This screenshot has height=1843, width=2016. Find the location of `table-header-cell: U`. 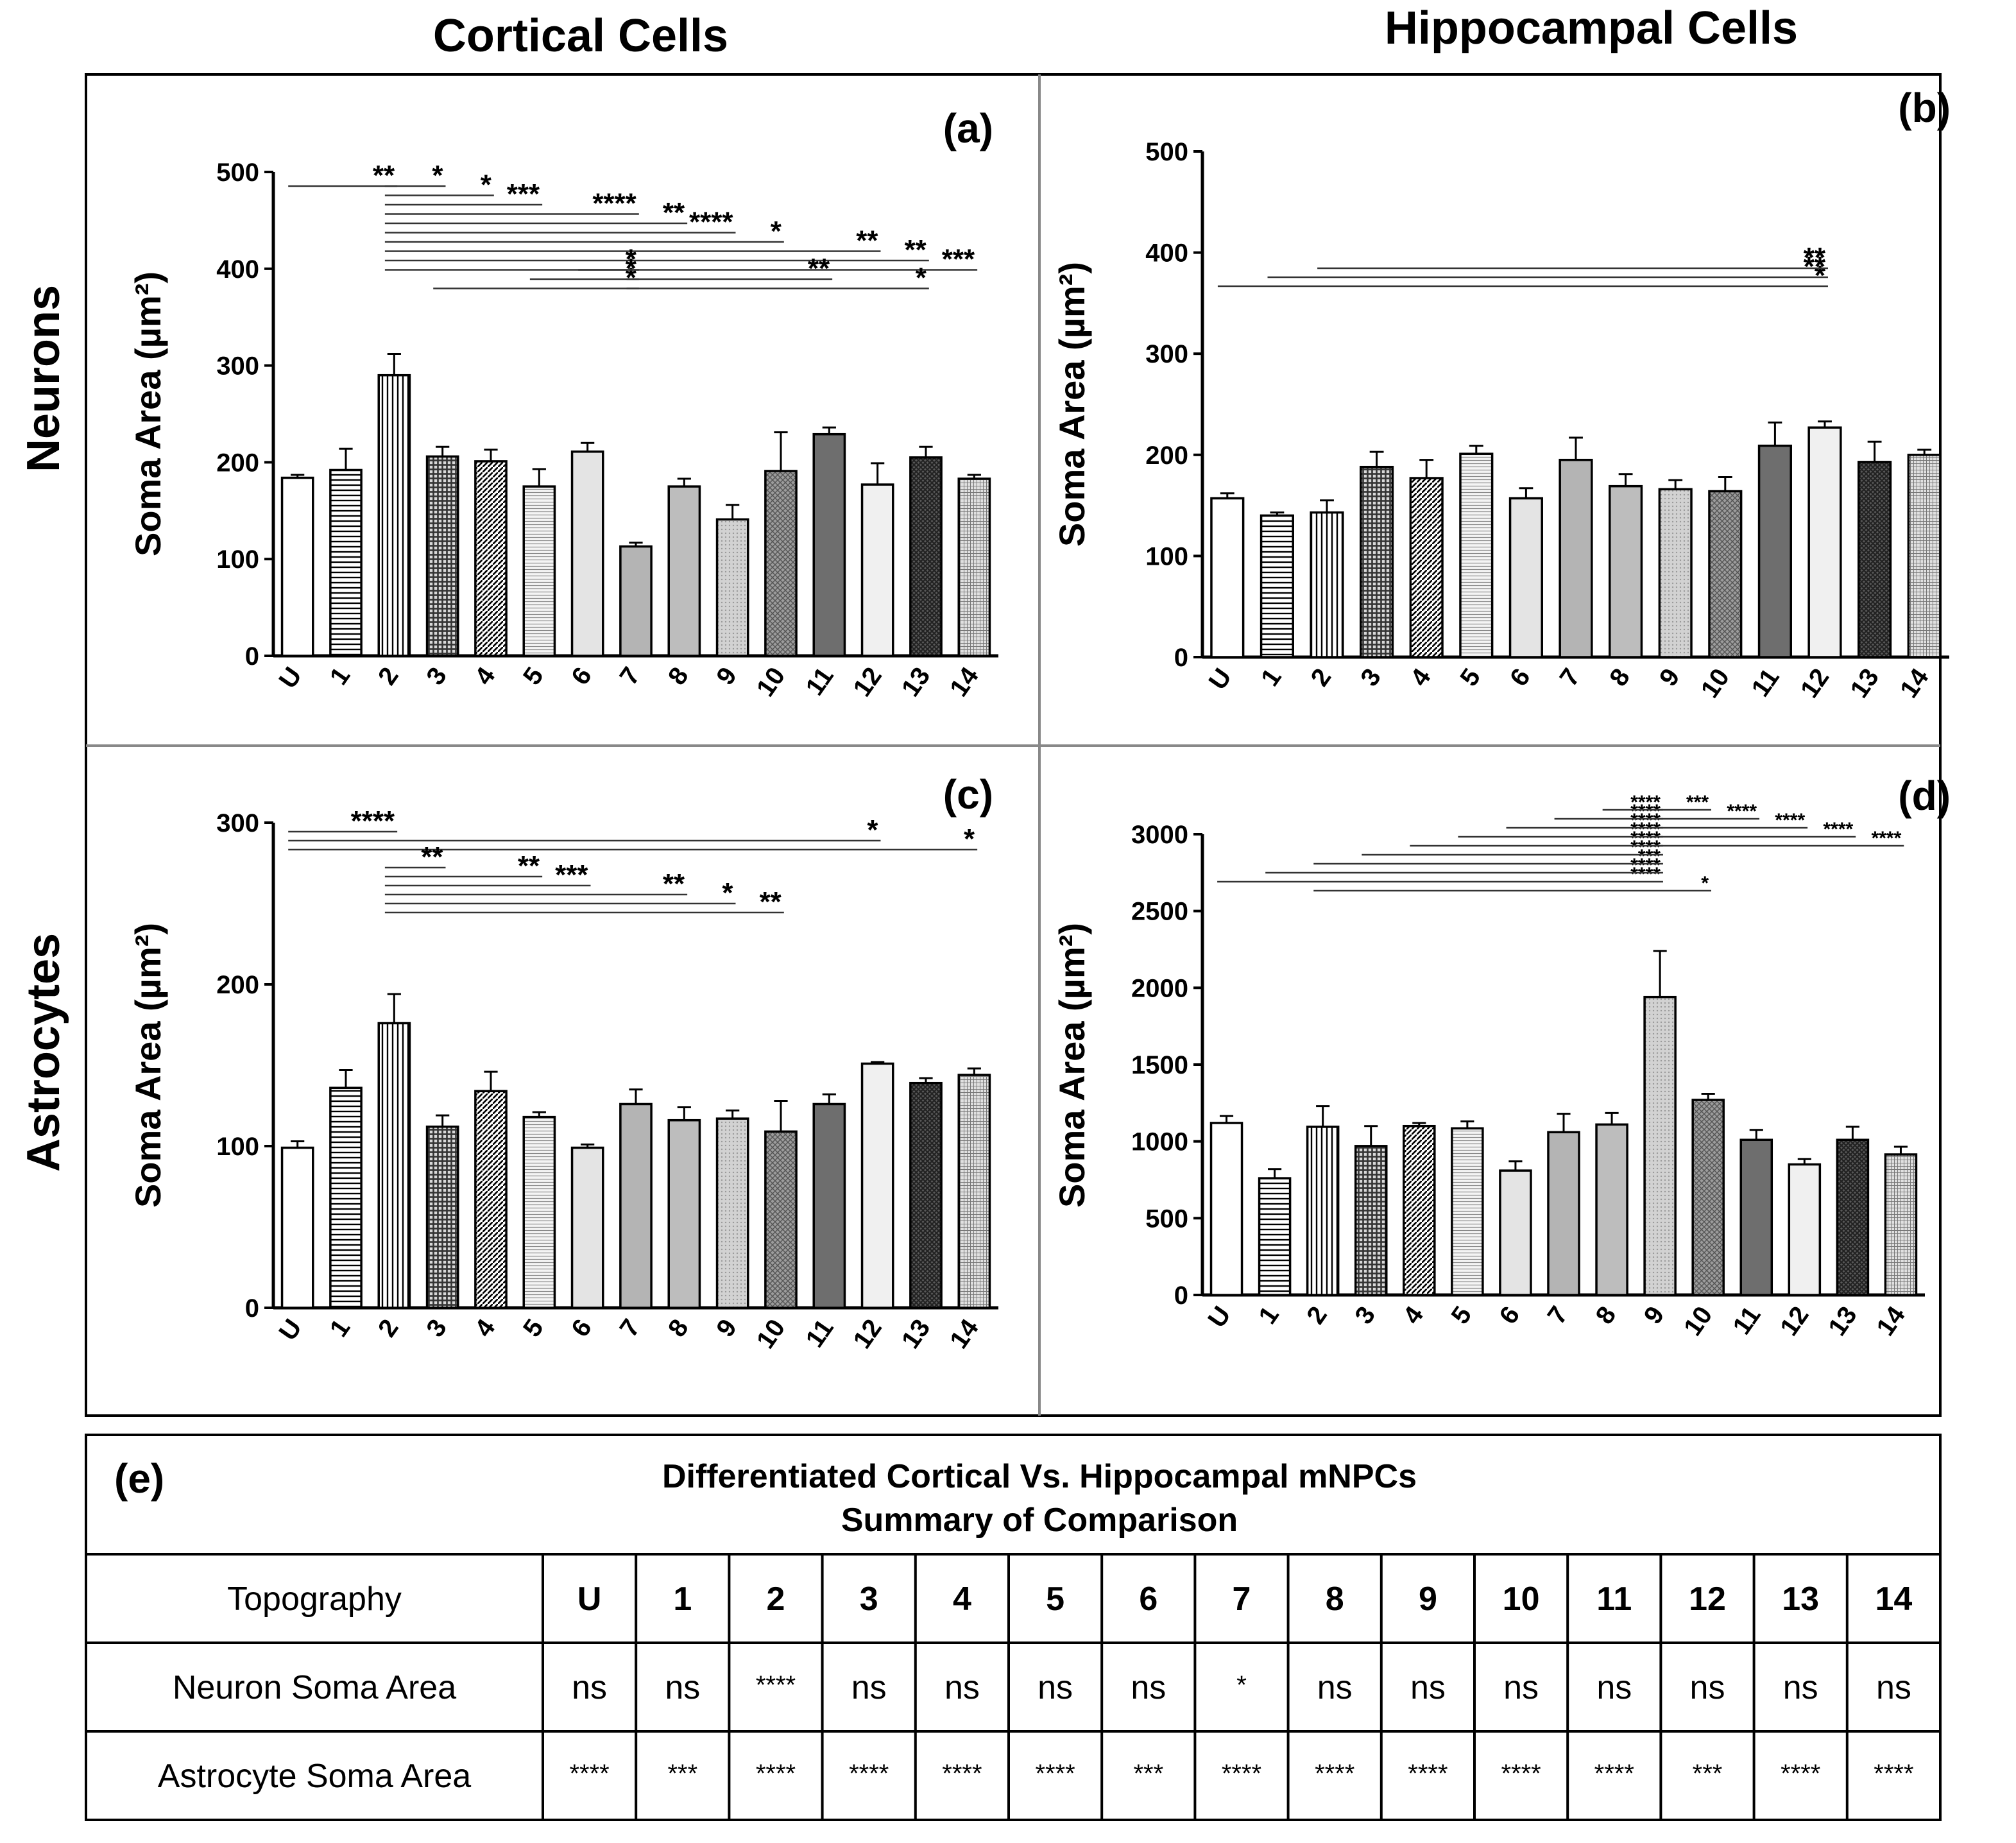

table-header-cell: U is located at coordinates (589, 1600).